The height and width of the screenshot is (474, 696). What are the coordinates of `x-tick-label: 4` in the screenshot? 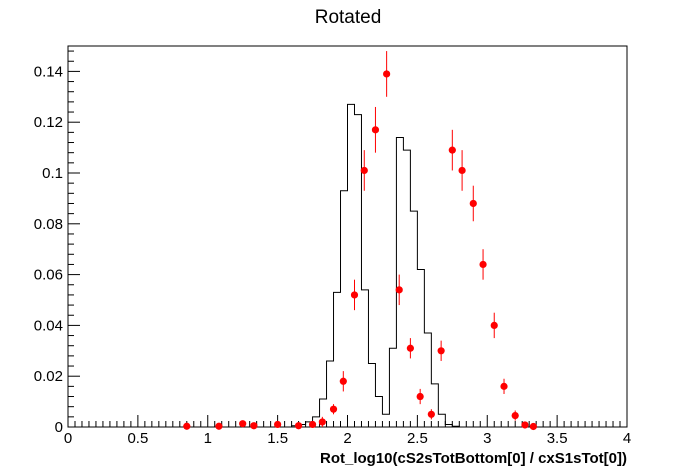 It's located at (627, 438).